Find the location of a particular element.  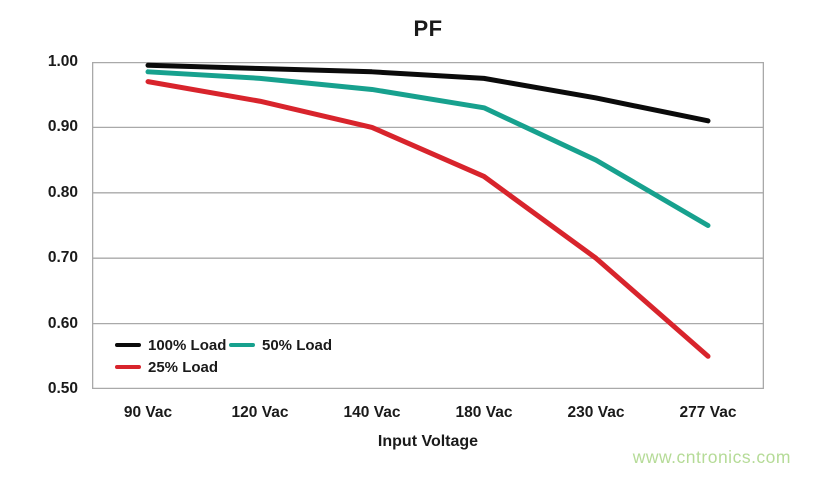

x-tick-label: 230 Vac is located at coordinates (596, 412).